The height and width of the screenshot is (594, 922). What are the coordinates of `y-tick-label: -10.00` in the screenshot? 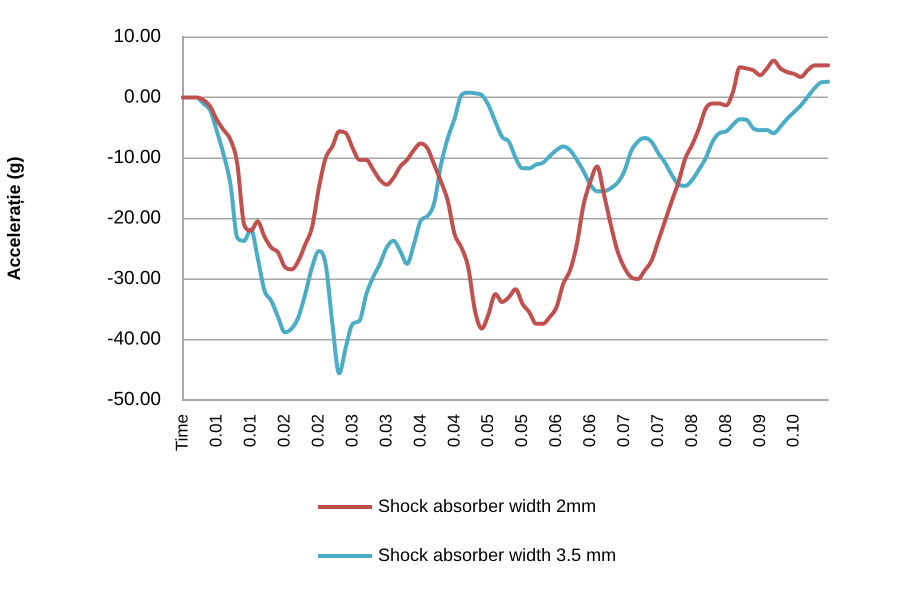 It's located at (134, 157).